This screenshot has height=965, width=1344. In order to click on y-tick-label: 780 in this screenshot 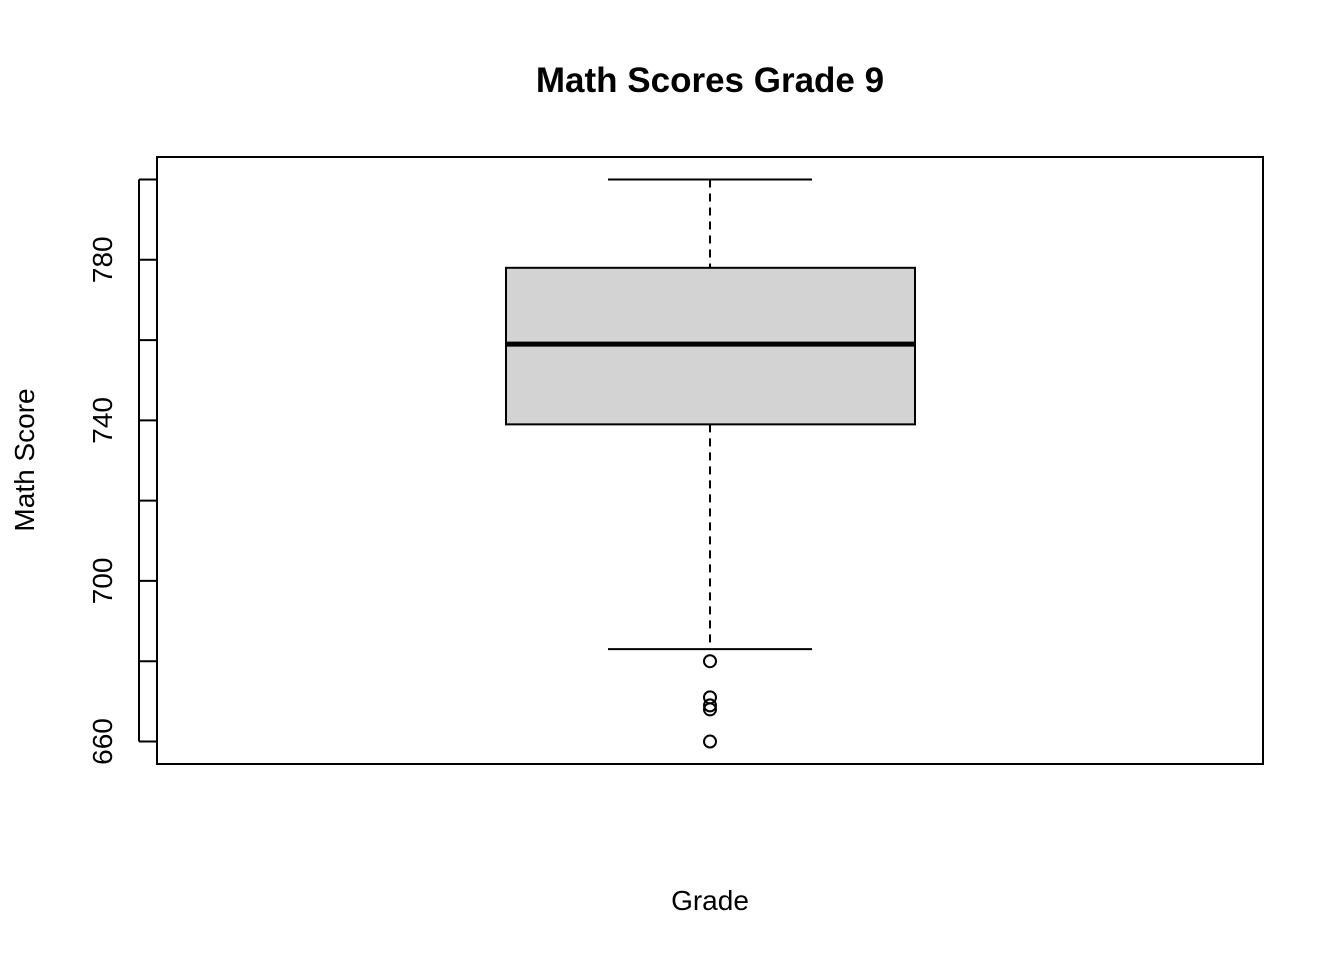, I will do `click(102, 259)`.